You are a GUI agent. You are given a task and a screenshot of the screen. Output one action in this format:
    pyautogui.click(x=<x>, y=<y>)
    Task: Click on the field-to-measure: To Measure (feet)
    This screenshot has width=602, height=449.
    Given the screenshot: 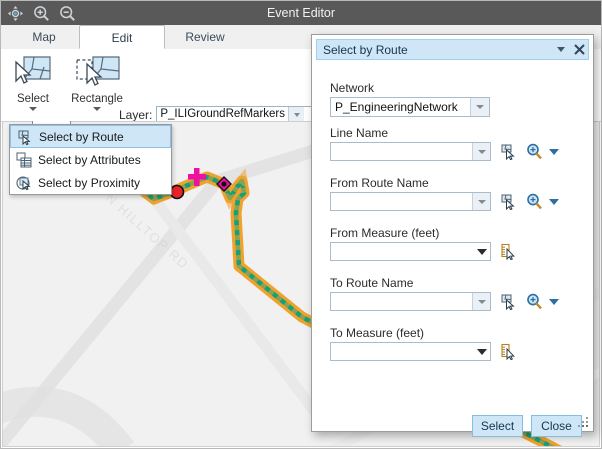 What is the action you would take?
    pyautogui.click(x=423, y=343)
    